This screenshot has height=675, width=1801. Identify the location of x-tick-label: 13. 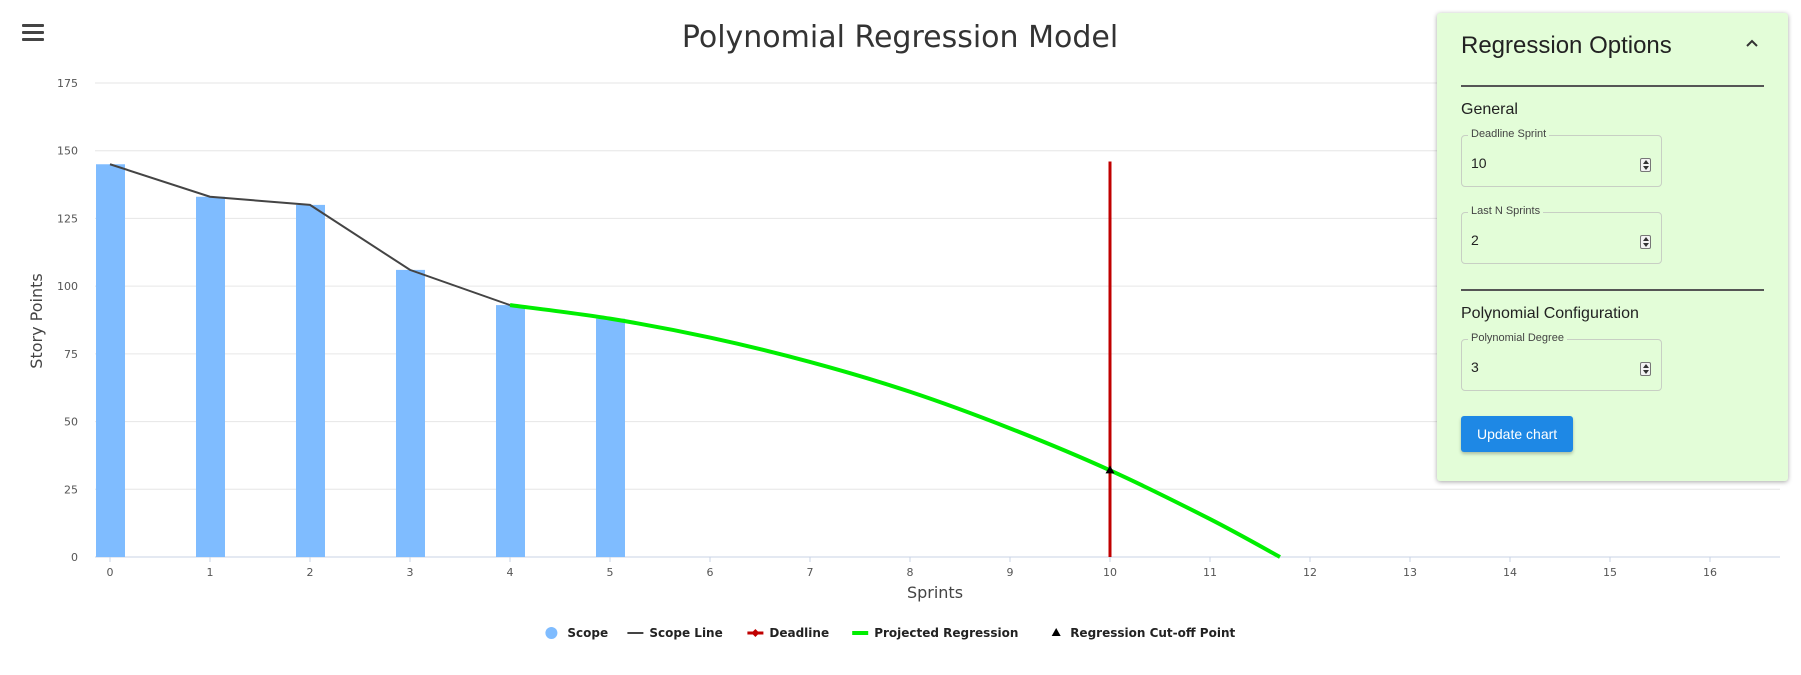
(1410, 572).